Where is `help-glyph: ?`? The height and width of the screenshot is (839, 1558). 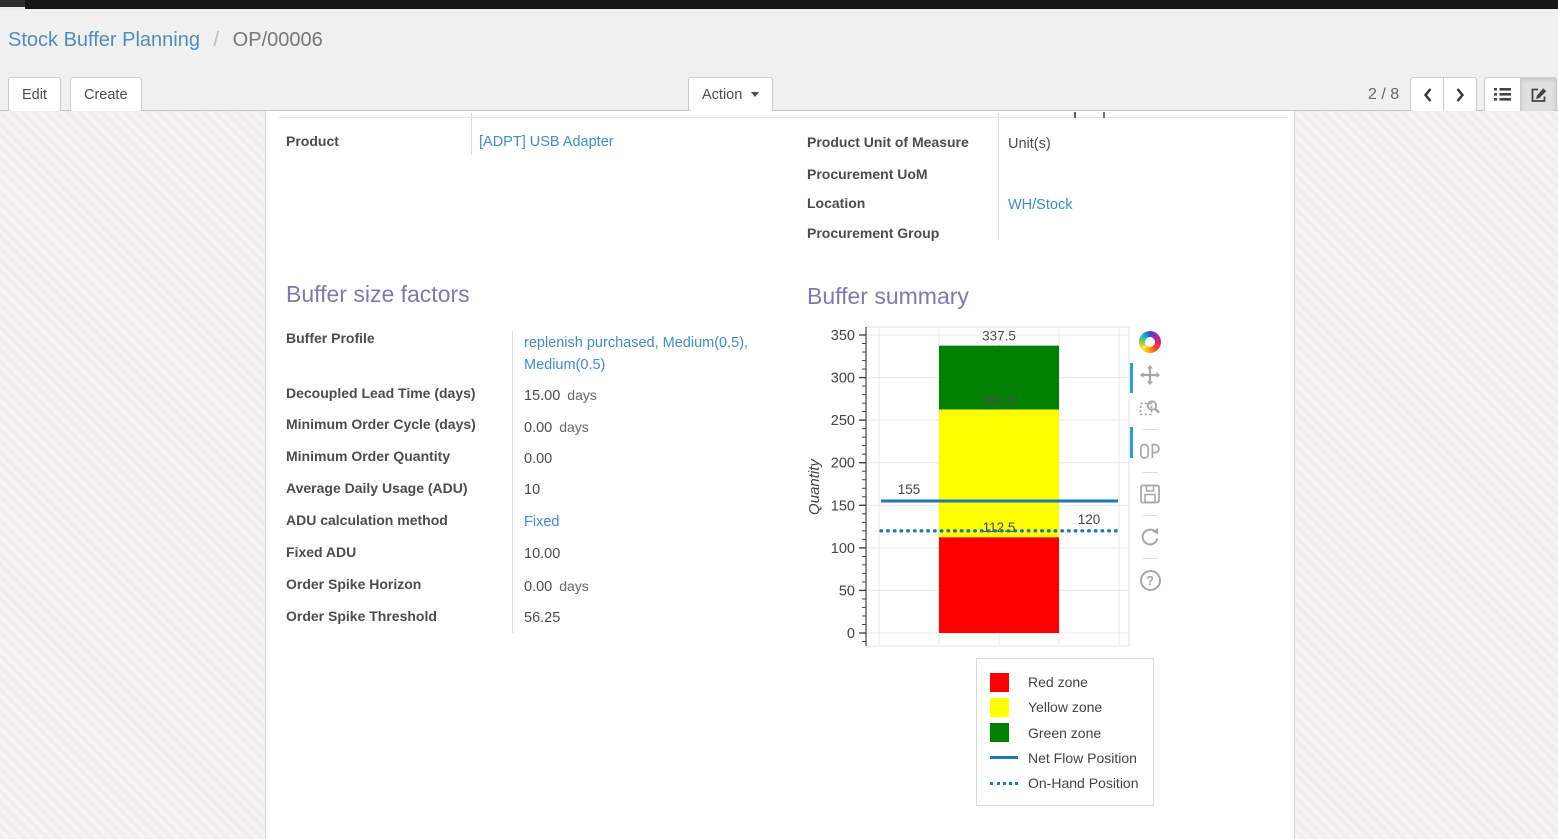
help-glyph: ? is located at coordinates (1150, 580).